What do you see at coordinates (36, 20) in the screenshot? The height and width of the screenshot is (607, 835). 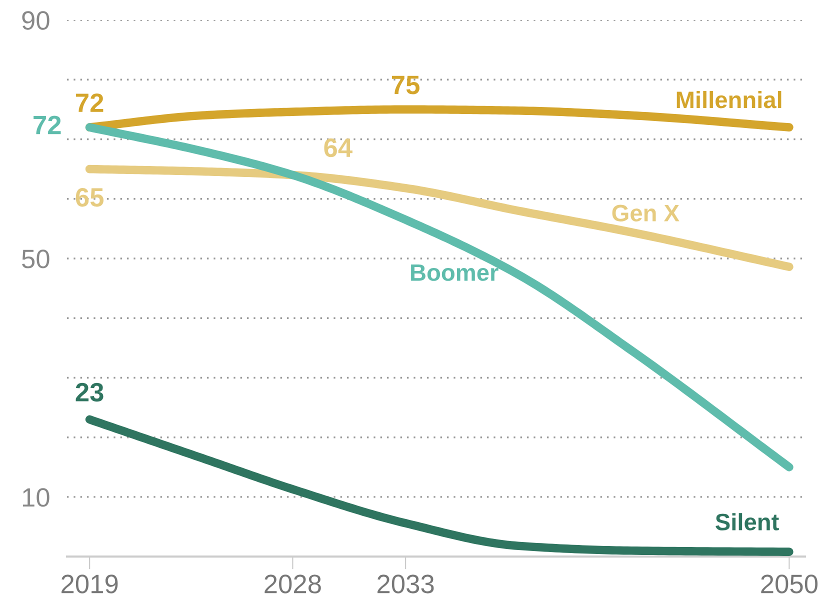 I see `y-tick-label: 90` at bounding box center [36, 20].